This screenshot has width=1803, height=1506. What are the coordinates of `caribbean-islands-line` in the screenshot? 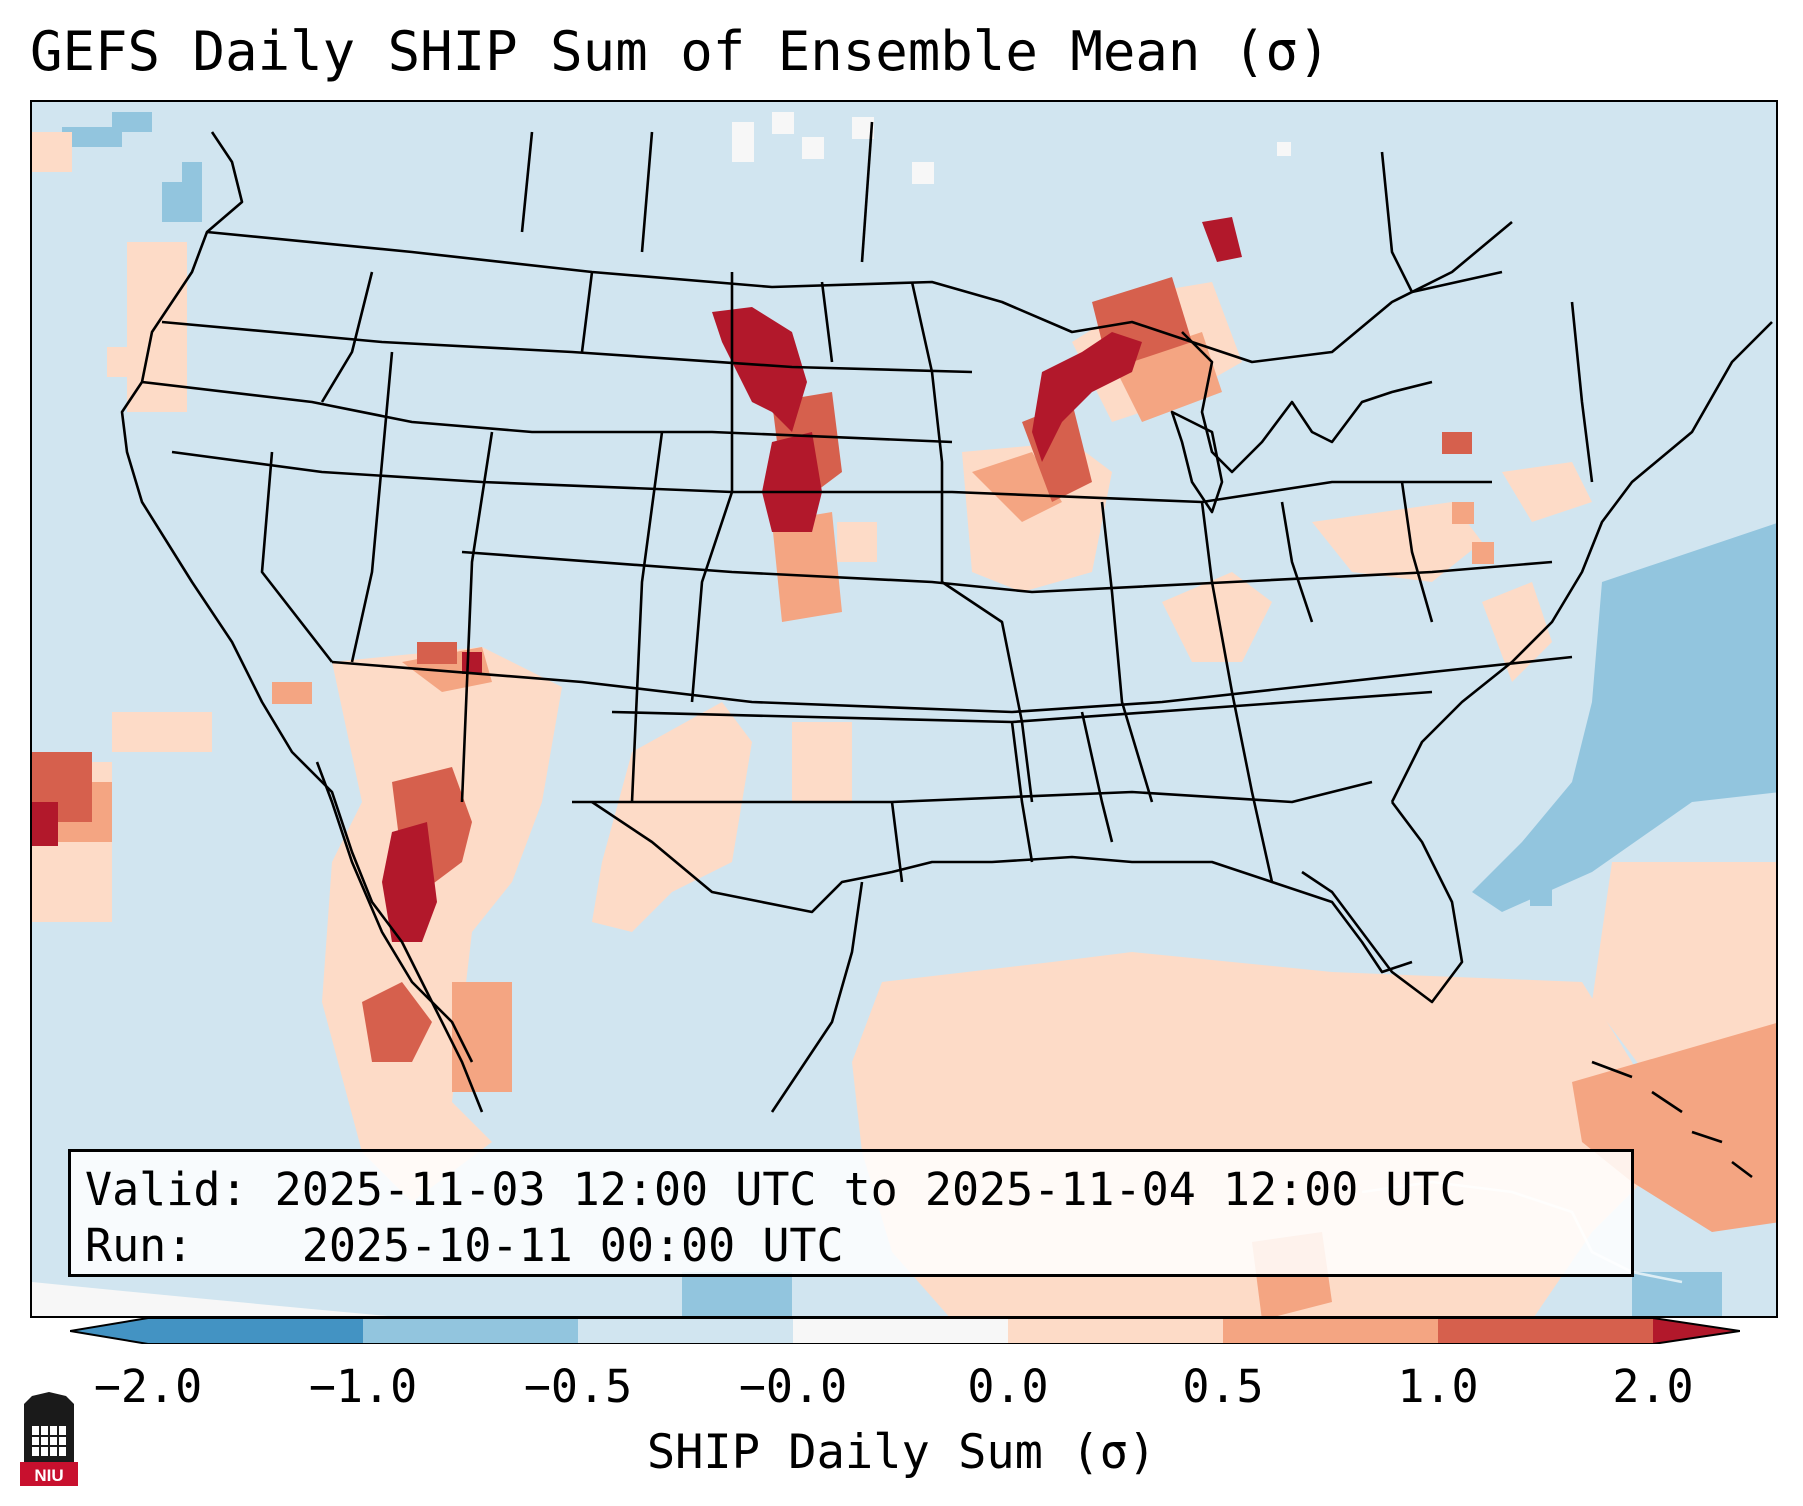 It's located at (1672, 1119).